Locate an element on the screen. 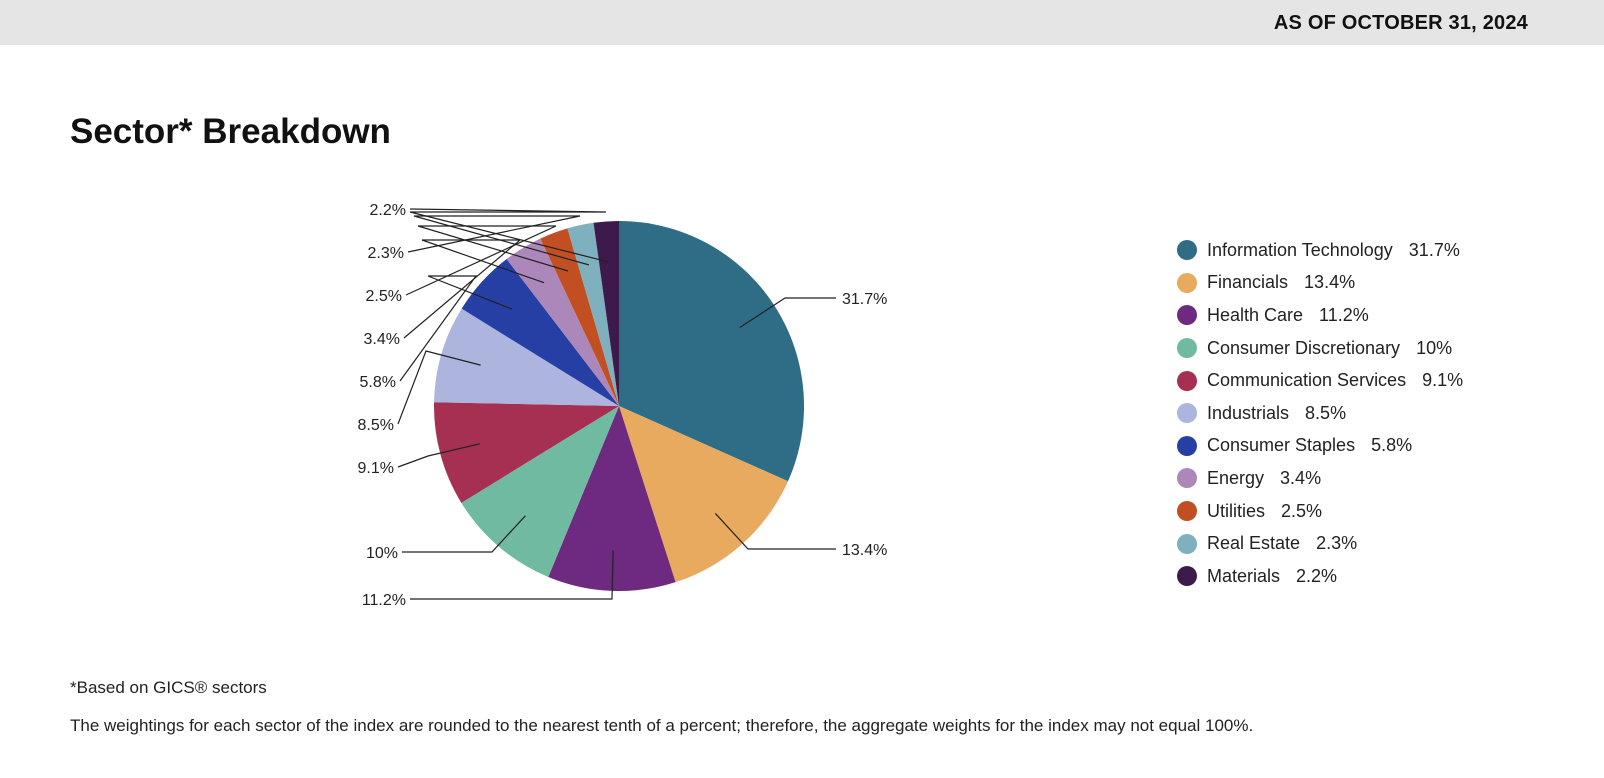 This screenshot has height=778, width=1604. leader-line-consumer-staples is located at coordinates (456, 328).